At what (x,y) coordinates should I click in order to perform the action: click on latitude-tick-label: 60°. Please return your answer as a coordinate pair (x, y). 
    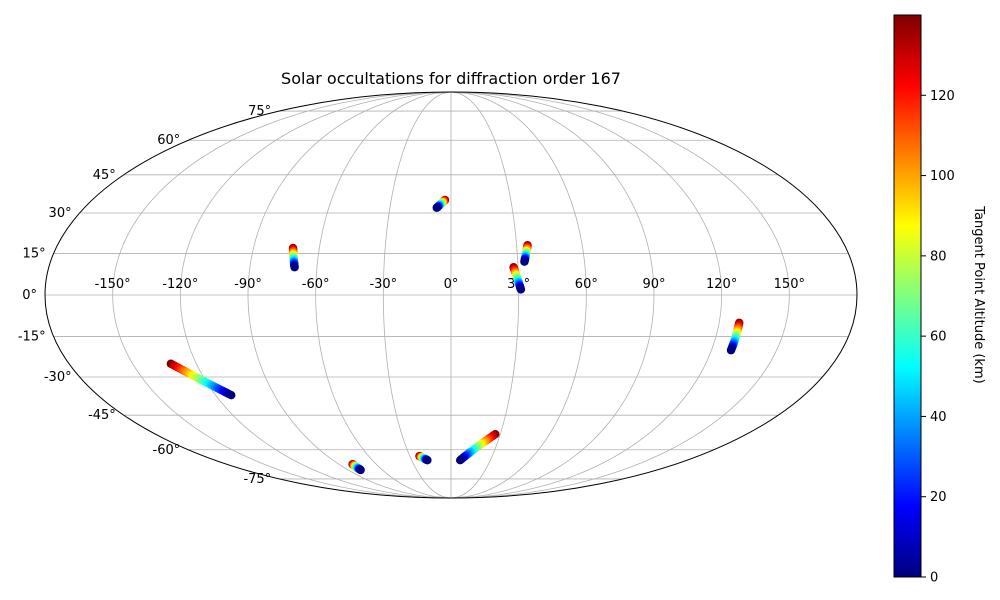
    Looking at the image, I should click on (168, 140).